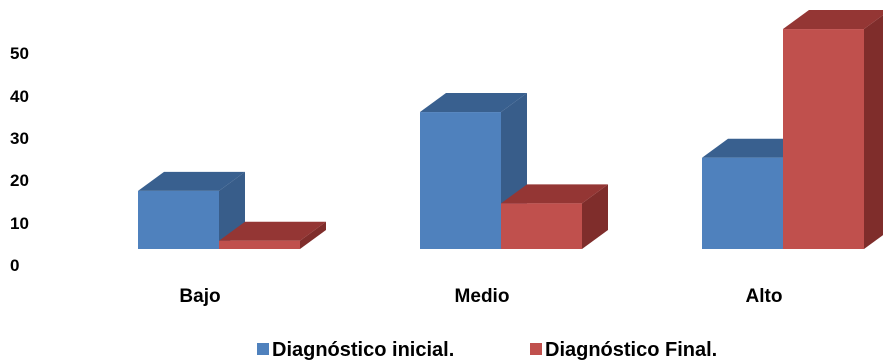 This screenshot has height=360, width=883. I want to click on bar-alto-diagnostico-final, so click(833, 129).